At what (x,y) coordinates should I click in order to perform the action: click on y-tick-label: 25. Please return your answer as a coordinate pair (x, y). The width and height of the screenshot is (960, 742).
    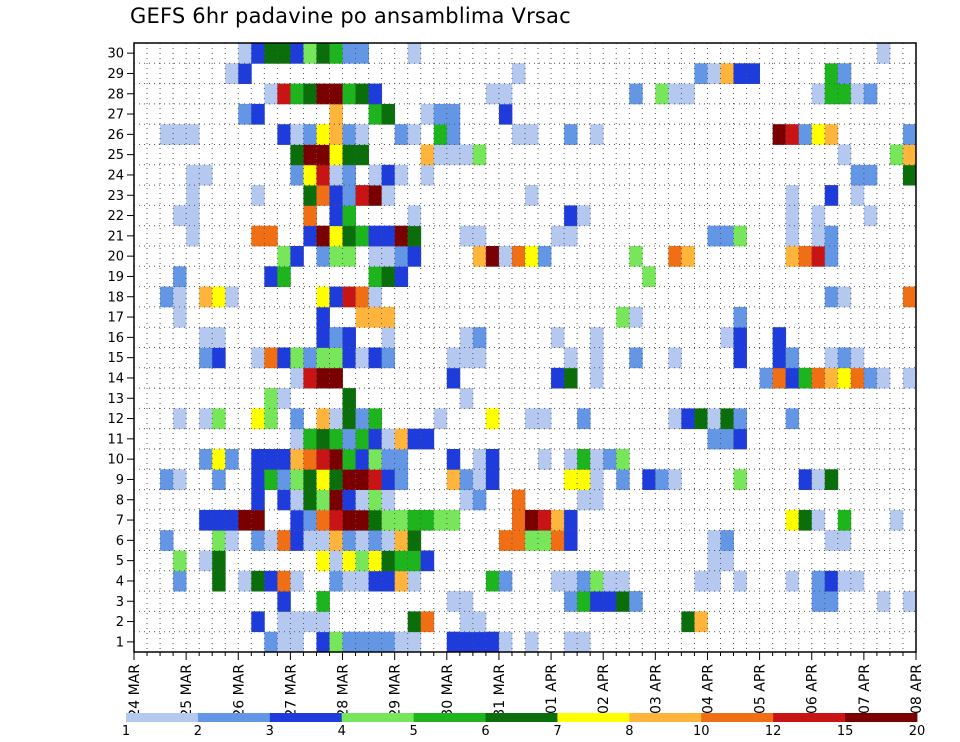
    Looking at the image, I should click on (115, 155).